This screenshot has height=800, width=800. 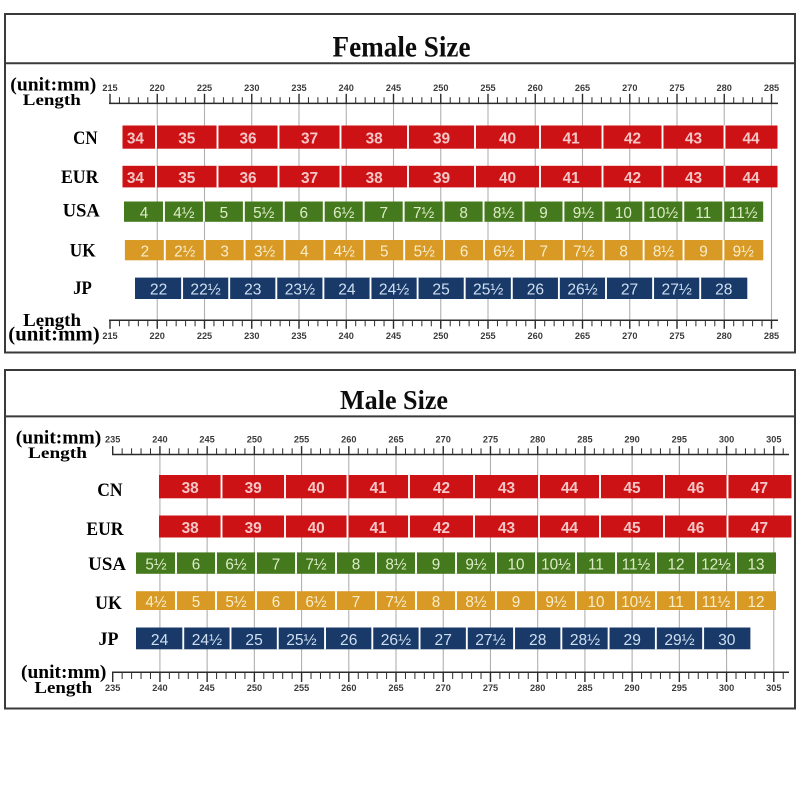 I want to click on svg-text: 9, so click(x=516, y=602).